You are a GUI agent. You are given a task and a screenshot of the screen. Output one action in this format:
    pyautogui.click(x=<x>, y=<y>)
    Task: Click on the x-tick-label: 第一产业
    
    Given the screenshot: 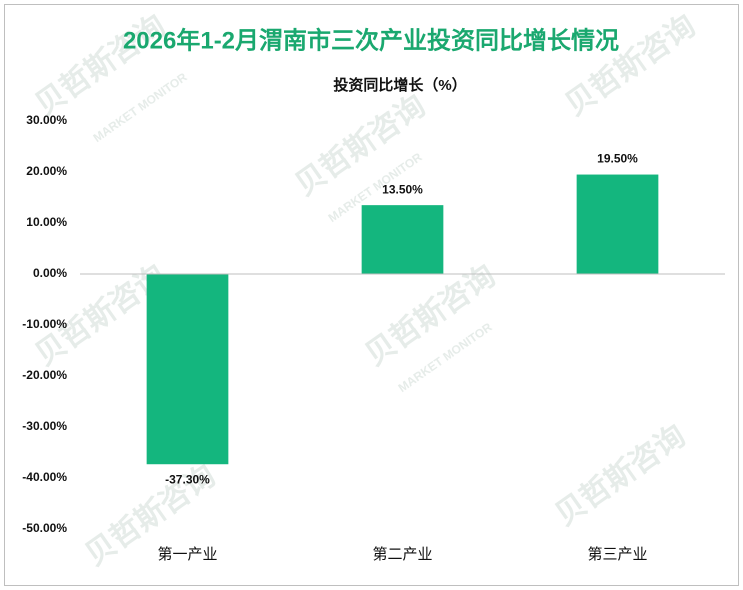 What is the action you would take?
    pyautogui.click(x=187, y=554)
    